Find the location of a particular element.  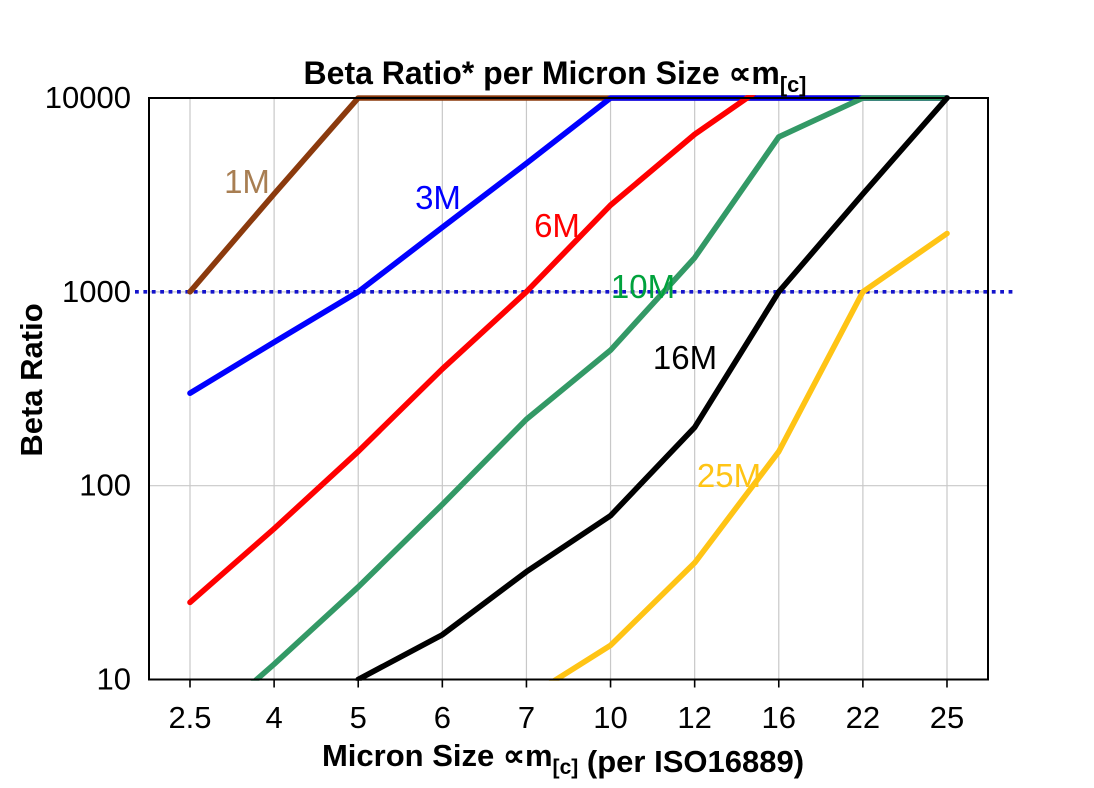

series-label-16M: 16M is located at coordinates (685, 357).